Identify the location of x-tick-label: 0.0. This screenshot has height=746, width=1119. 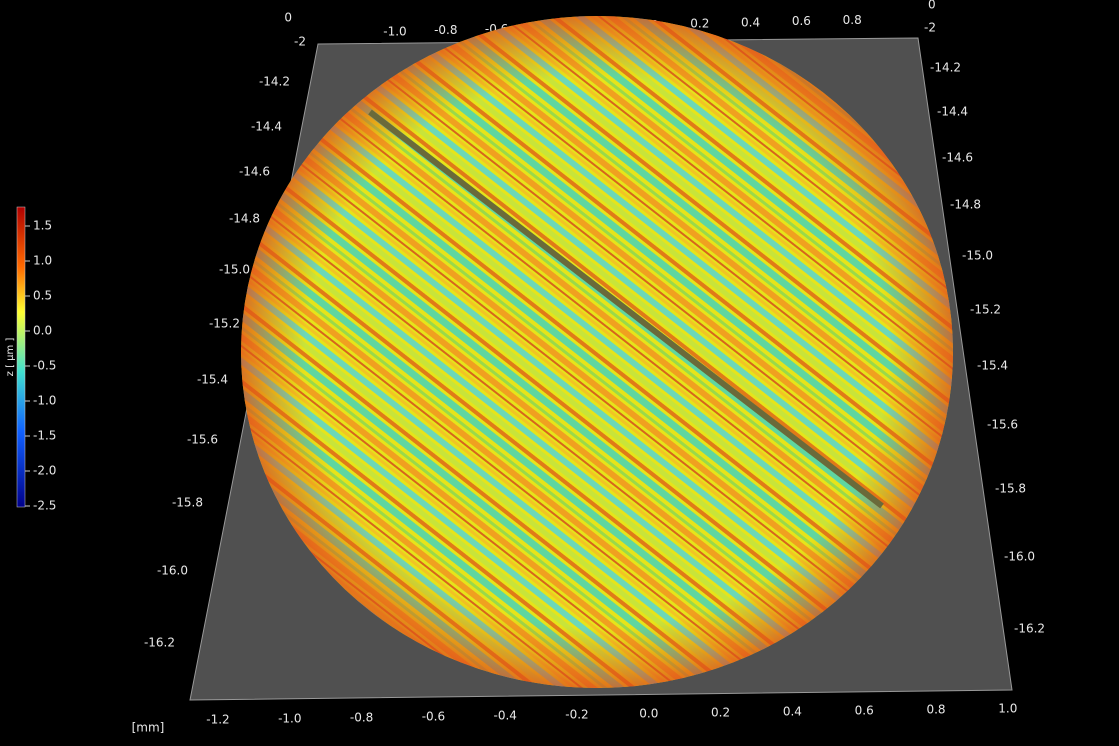
(648, 714).